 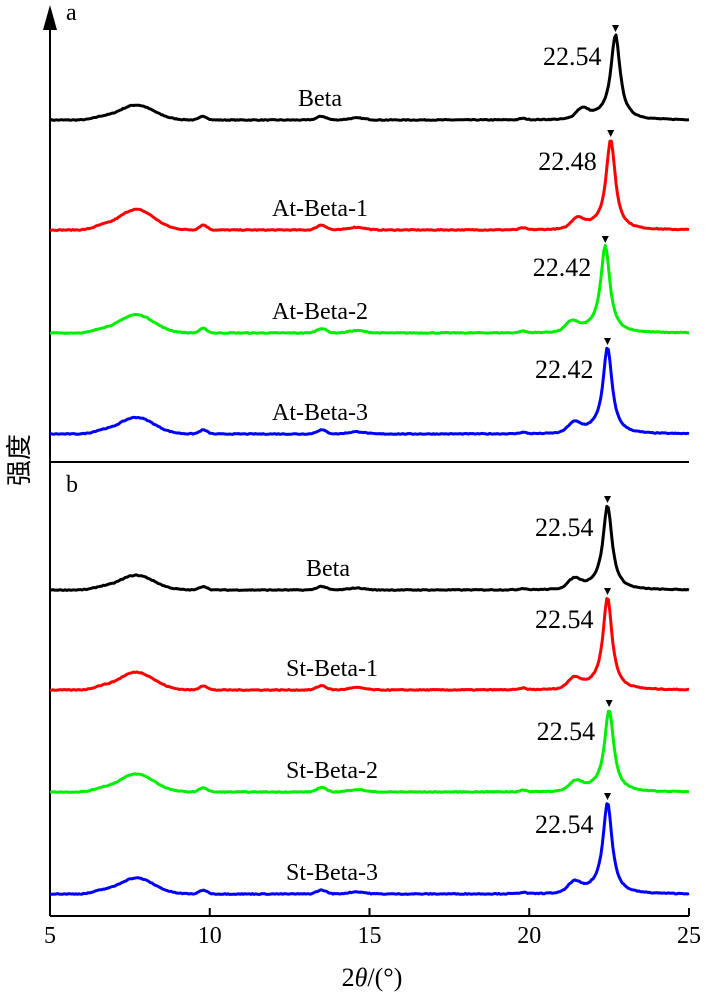 What do you see at coordinates (332, 873) in the screenshot?
I see `series-name-label: St-Beta-3` at bounding box center [332, 873].